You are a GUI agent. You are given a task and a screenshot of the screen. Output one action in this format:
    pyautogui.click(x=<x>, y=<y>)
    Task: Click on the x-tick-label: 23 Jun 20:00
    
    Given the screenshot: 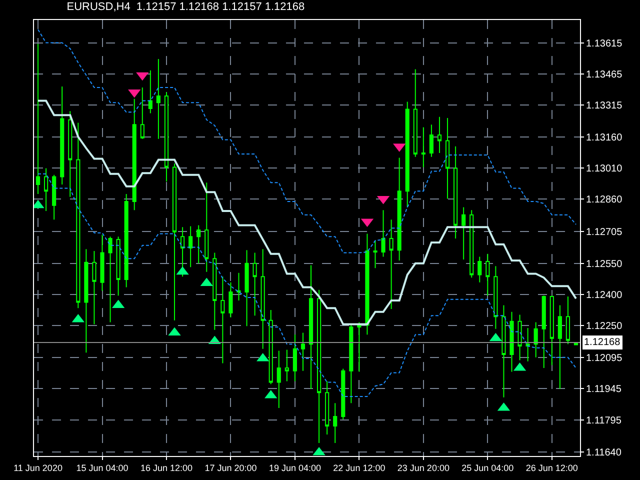 What is the action you would take?
    pyautogui.click(x=423, y=467)
    